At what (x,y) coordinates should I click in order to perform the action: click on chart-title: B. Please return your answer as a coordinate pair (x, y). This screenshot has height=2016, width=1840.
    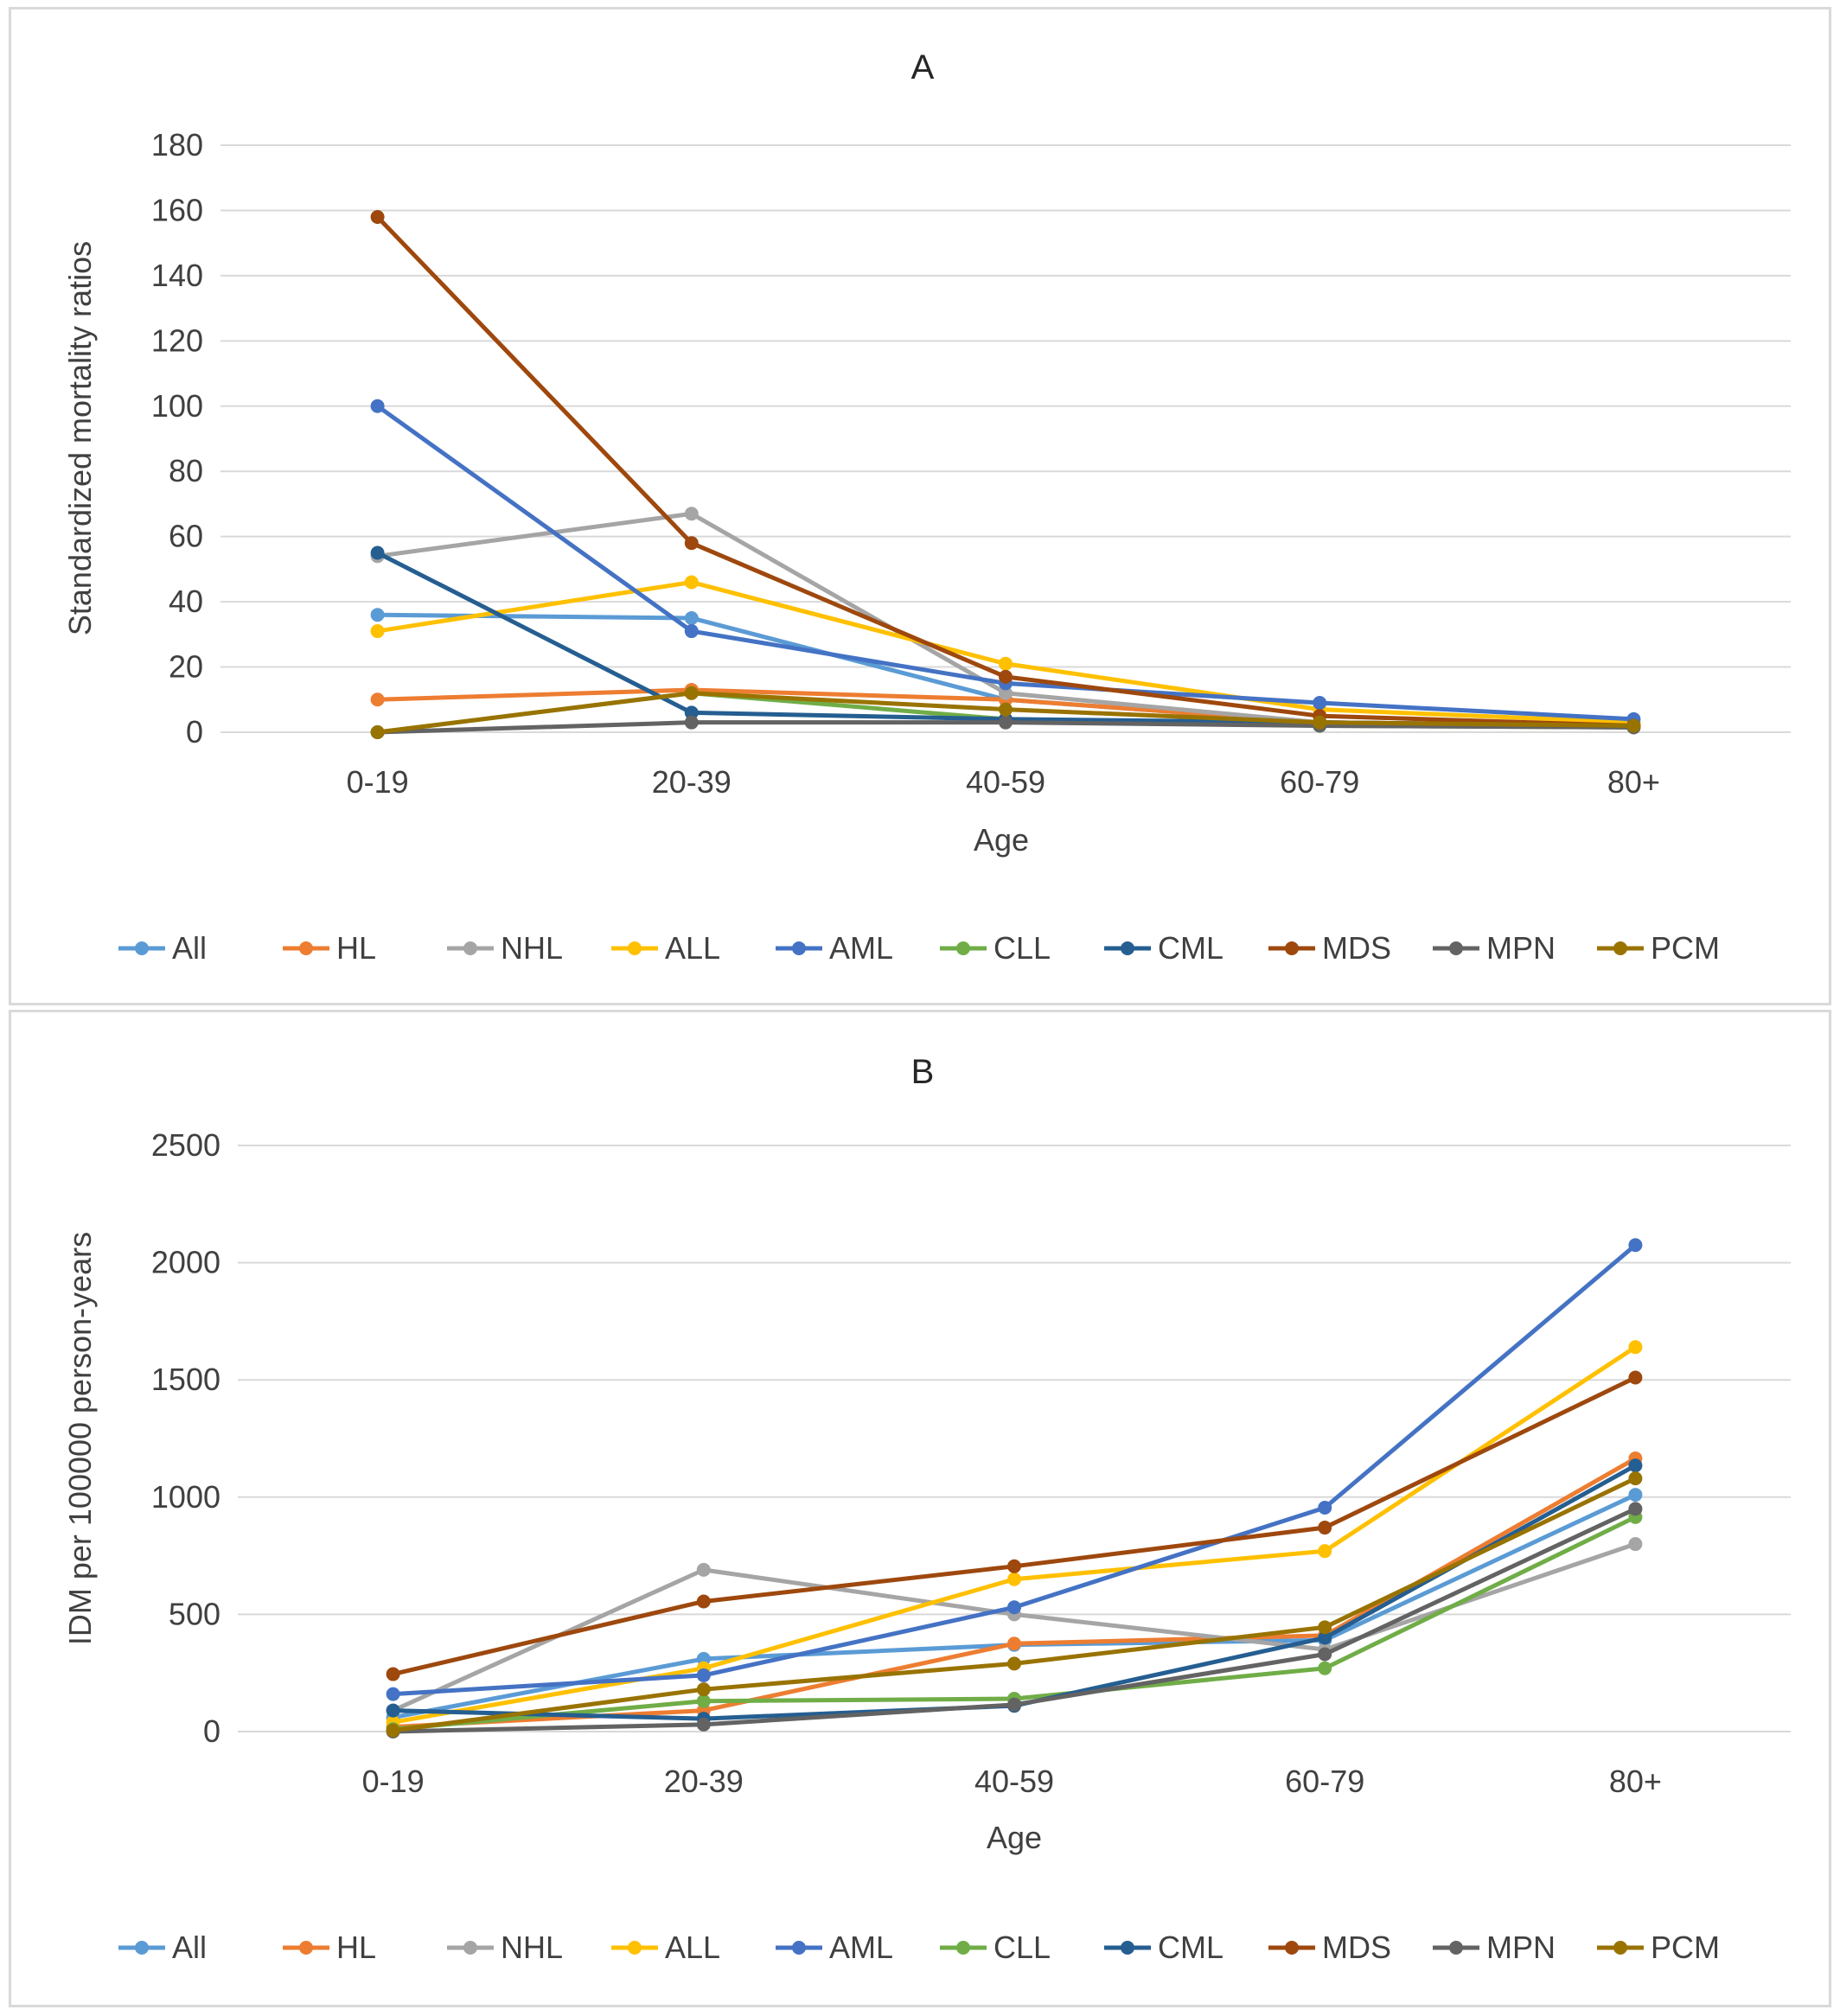
    Looking at the image, I should click on (923, 1072).